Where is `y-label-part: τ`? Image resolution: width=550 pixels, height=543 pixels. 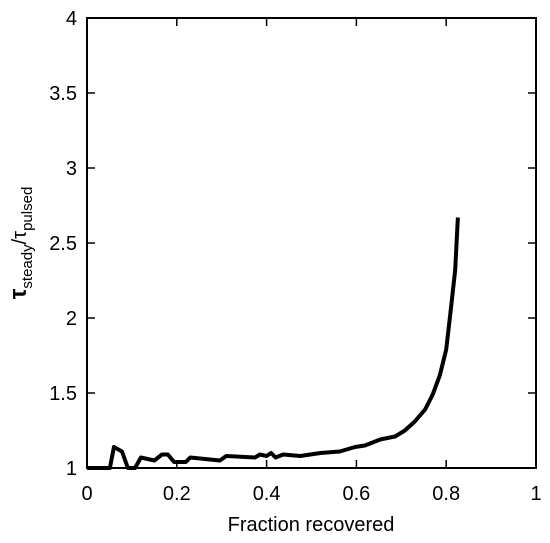
y-label-part: τ is located at coordinates (18, 293).